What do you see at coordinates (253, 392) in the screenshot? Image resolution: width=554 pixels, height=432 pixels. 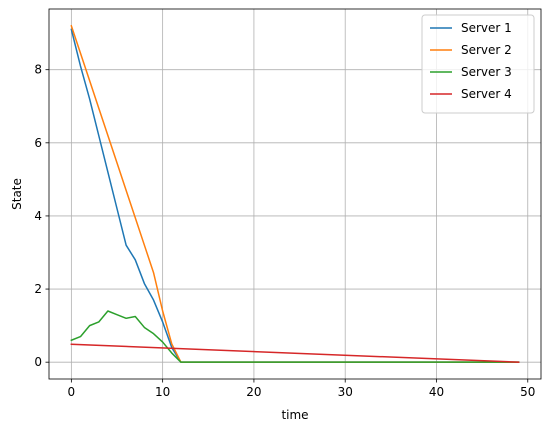 I see `x-tick-label: 20` at bounding box center [253, 392].